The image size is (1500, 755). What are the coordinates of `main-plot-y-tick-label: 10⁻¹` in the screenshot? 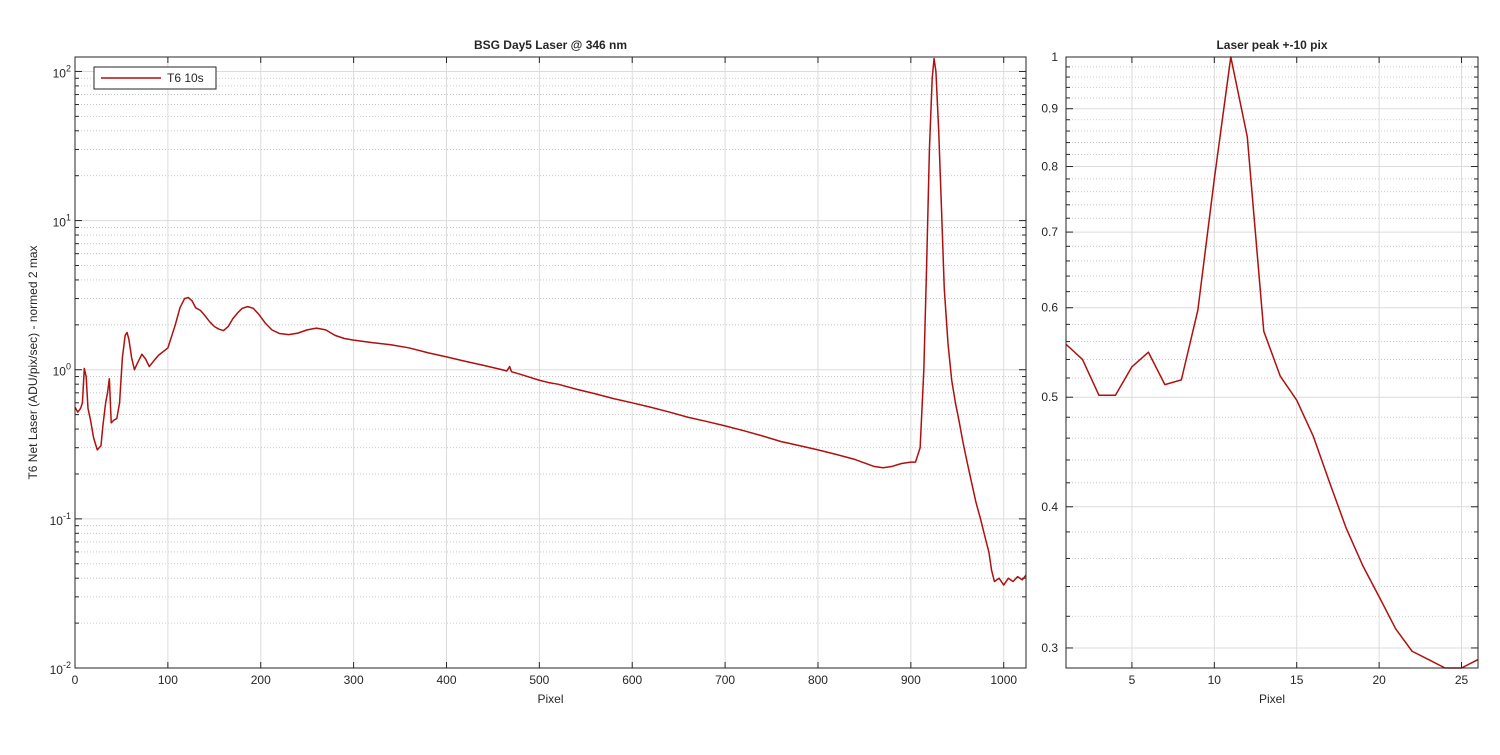 It's located at (60, 519).